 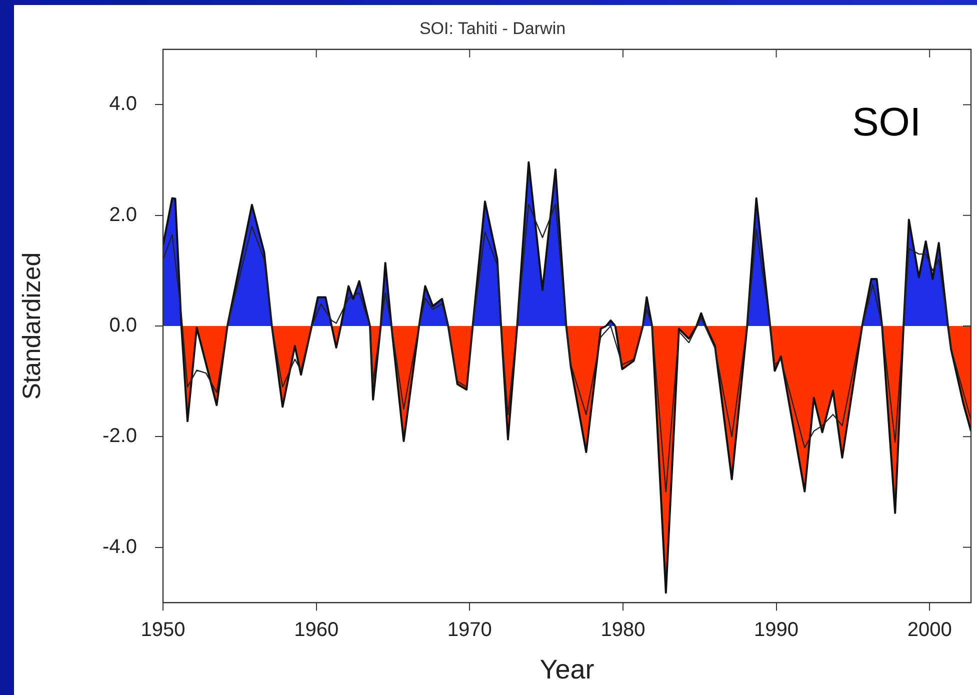 What do you see at coordinates (469, 630) in the screenshot?
I see `x-tick-label: 1970` at bounding box center [469, 630].